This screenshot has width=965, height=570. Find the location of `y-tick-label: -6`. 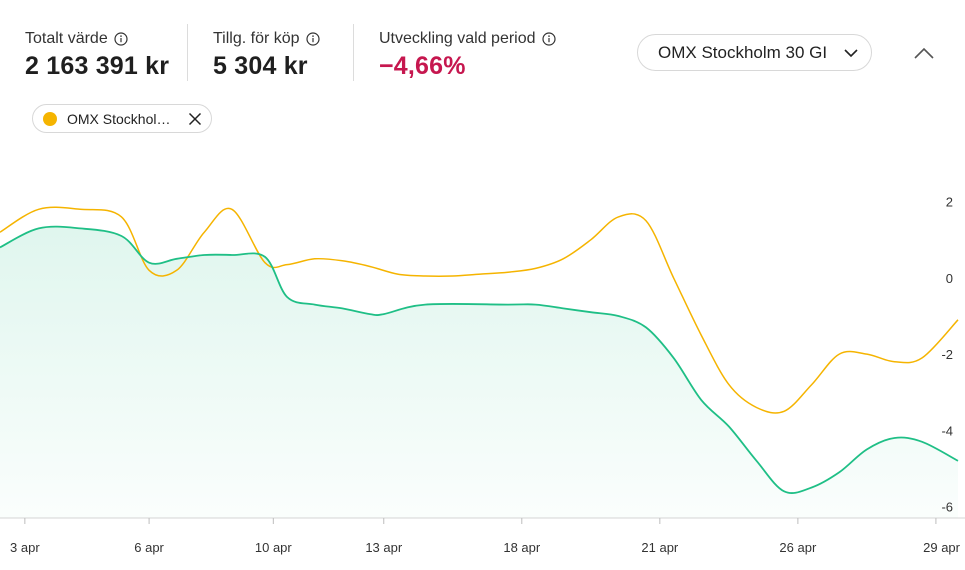

y-tick-label: -6 is located at coordinates (947, 507).